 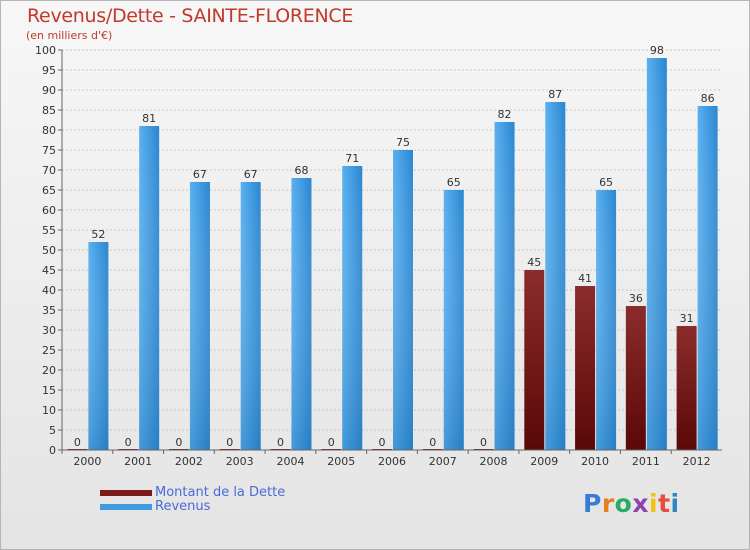 What do you see at coordinates (687, 318) in the screenshot?
I see `data-label-debt: 31` at bounding box center [687, 318].